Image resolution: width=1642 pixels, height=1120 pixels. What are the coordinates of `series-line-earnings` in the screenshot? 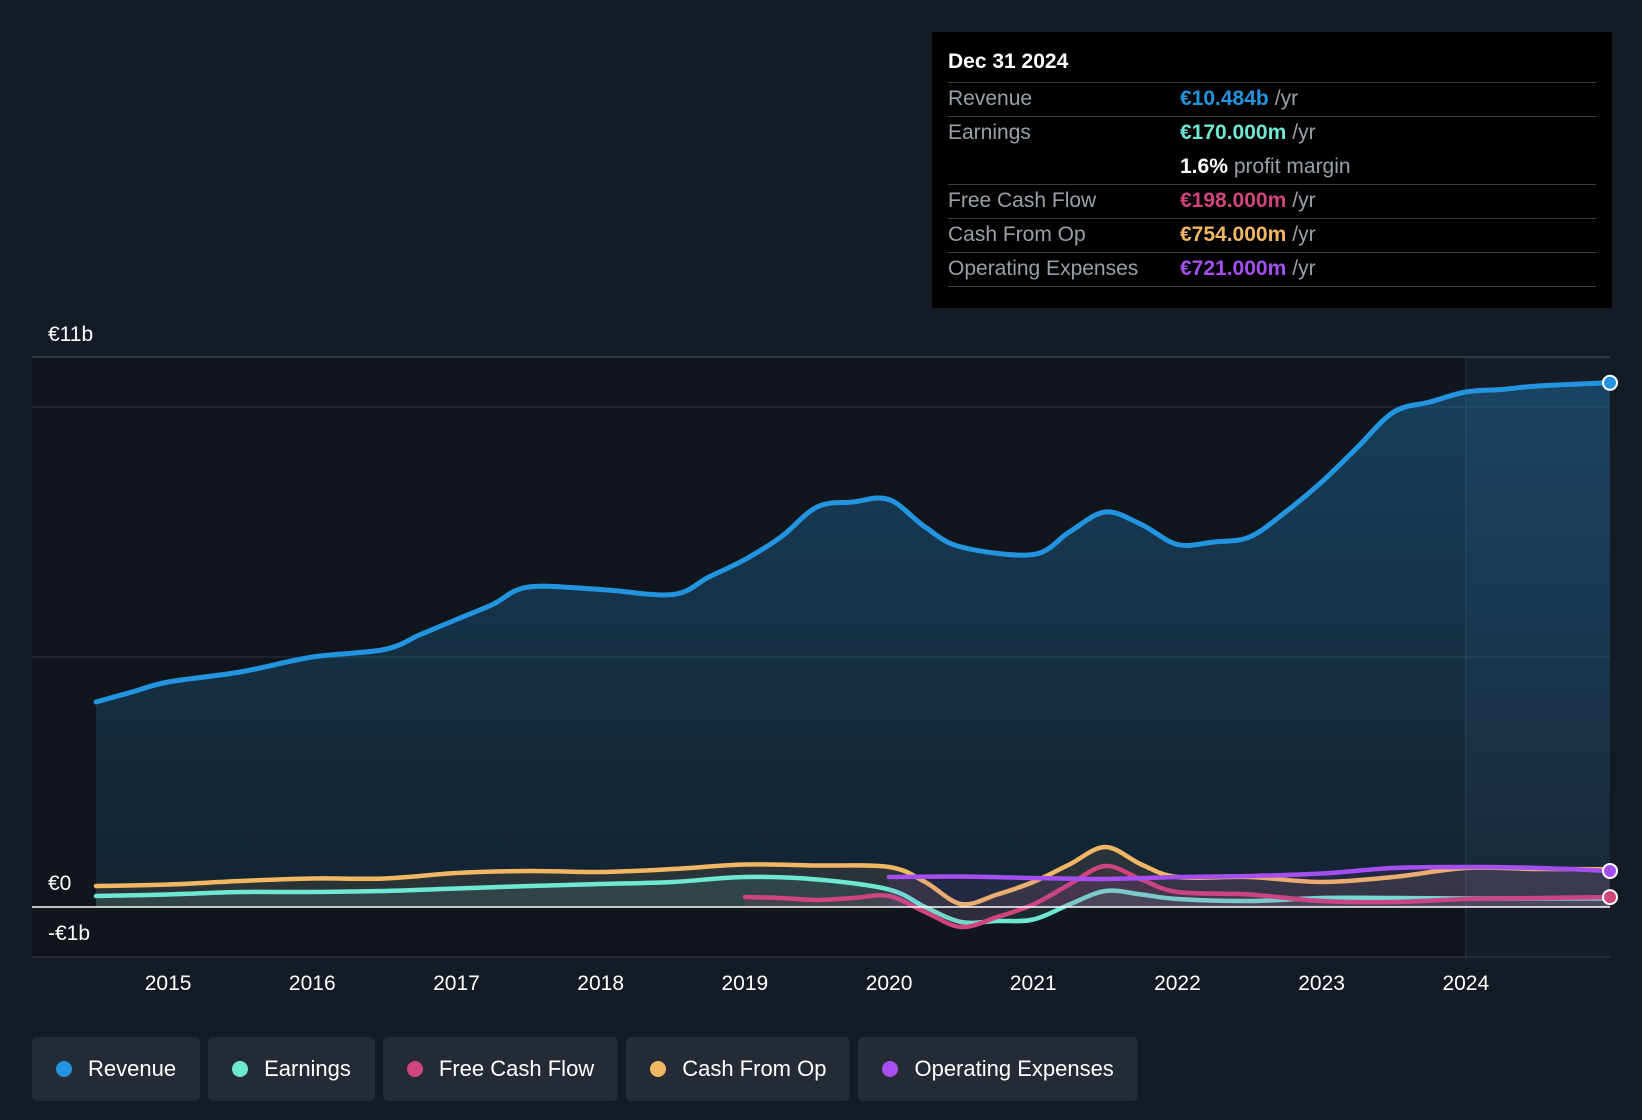 It's located at (853, 900).